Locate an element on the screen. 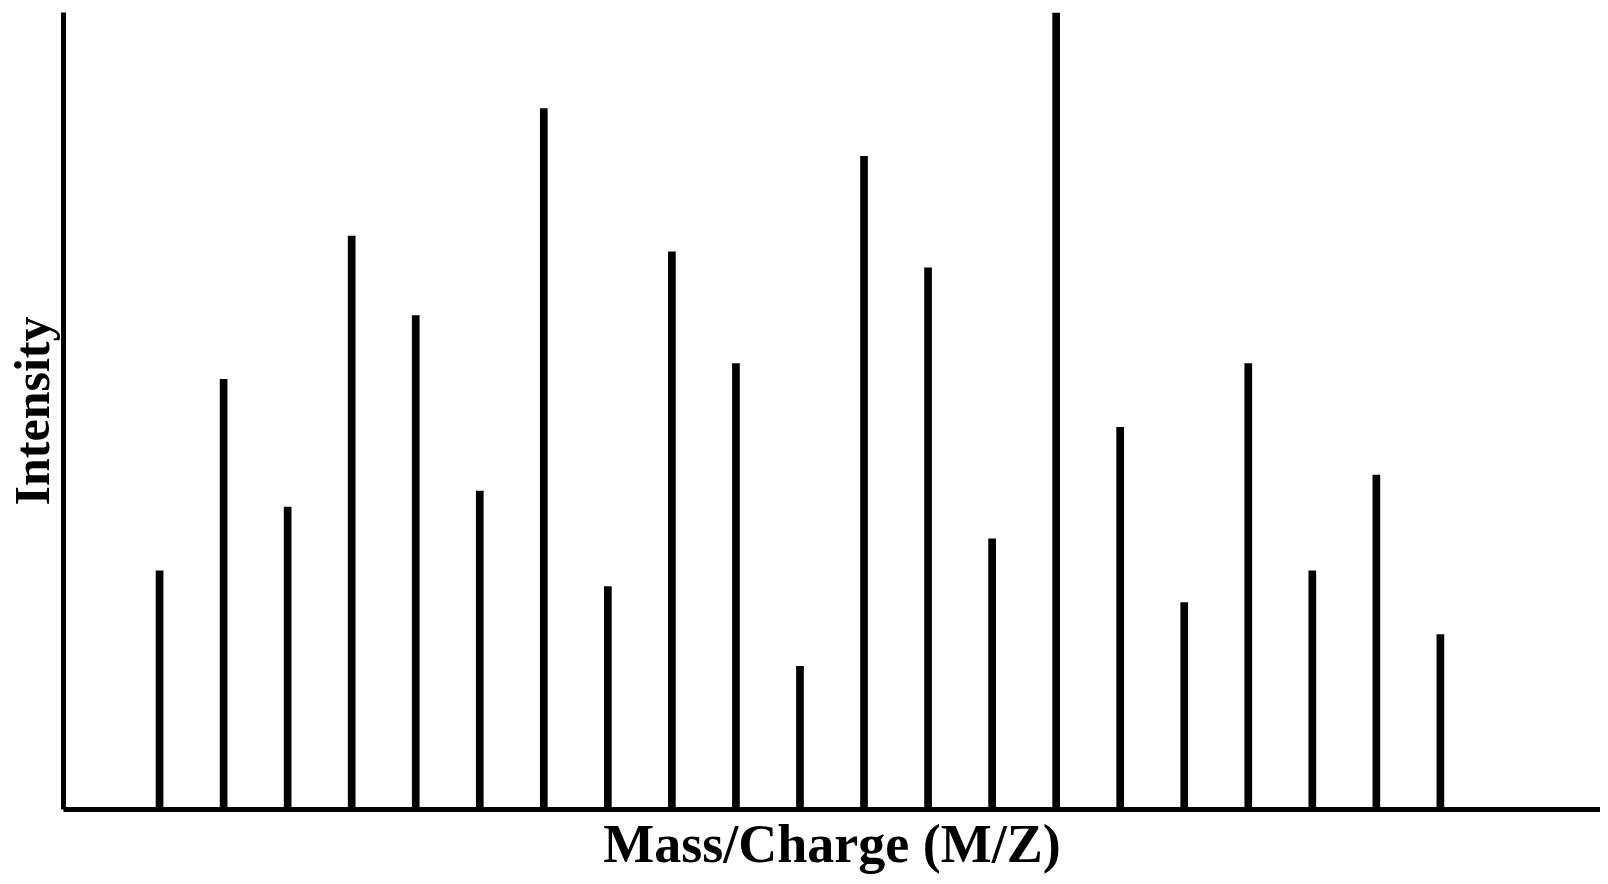  x-axis-title: Mass/Charge (M/Z) is located at coordinates (832, 843).